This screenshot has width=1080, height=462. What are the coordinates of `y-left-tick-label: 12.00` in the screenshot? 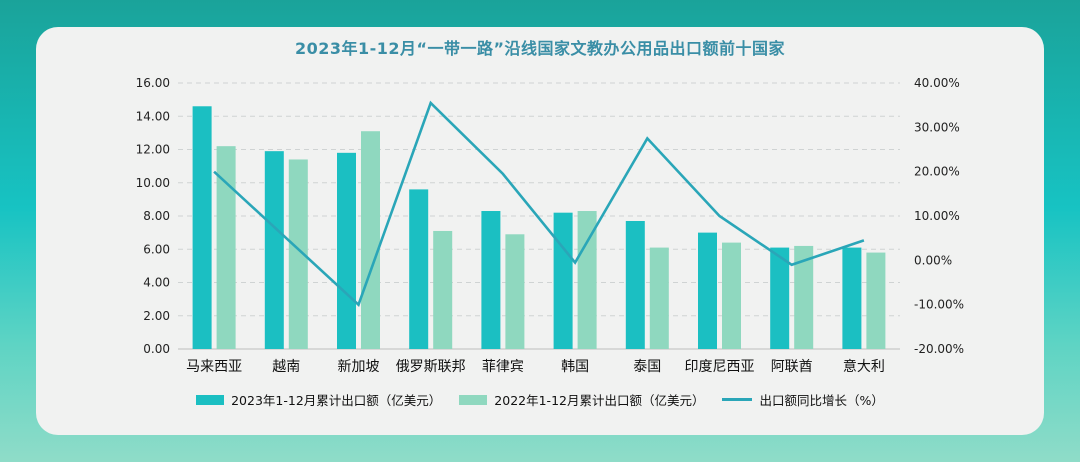 It's located at (153, 150).